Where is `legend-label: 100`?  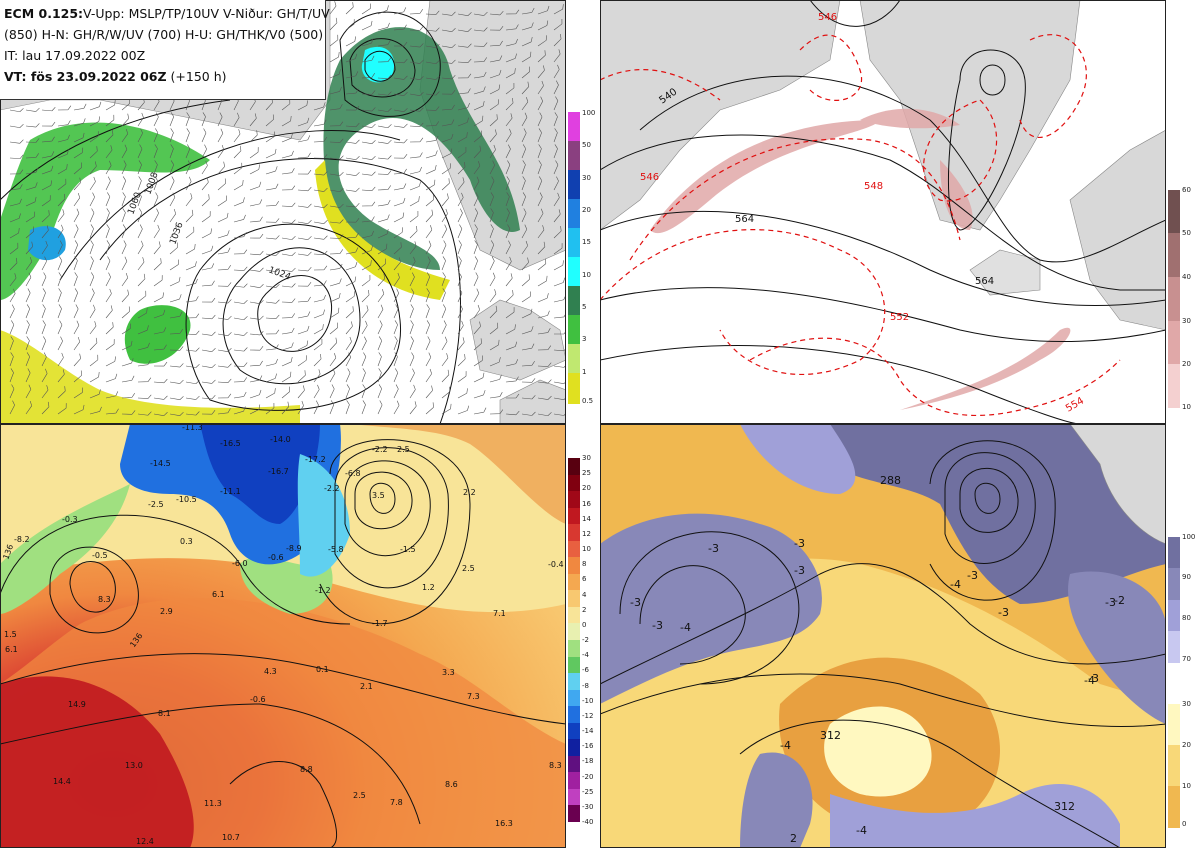
legend-label: 100 is located at coordinates (589, 113).